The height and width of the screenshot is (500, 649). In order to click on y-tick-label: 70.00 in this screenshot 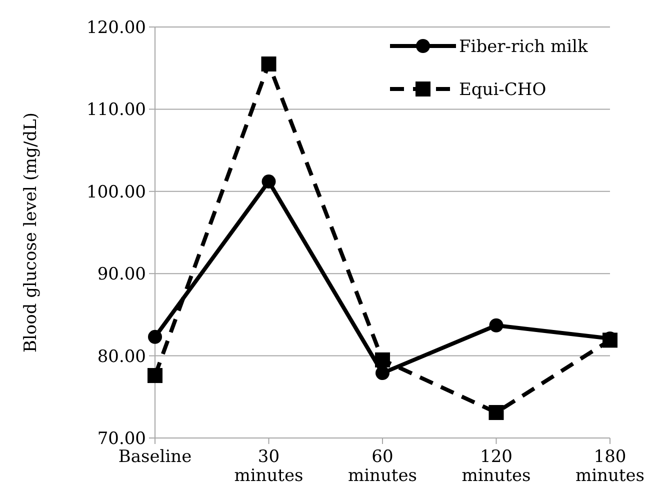, I will do `click(121, 438)`.